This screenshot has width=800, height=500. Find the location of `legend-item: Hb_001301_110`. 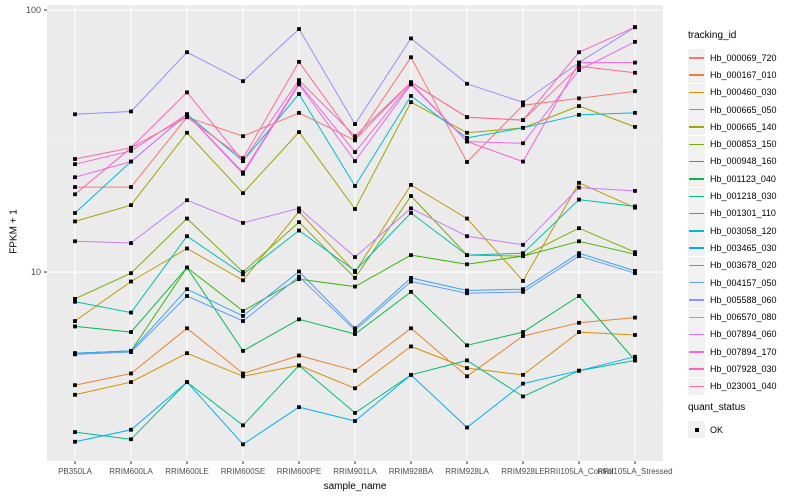

legend-item: Hb_001301_110 is located at coordinates (744, 213).